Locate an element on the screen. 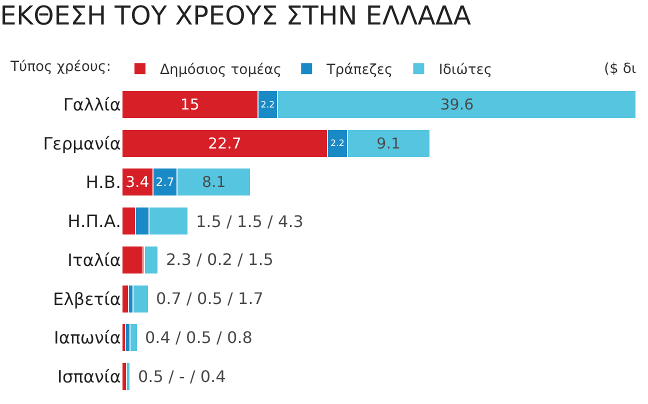 This screenshot has width=648, height=404. data-label: 9.1 is located at coordinates (388, 143).